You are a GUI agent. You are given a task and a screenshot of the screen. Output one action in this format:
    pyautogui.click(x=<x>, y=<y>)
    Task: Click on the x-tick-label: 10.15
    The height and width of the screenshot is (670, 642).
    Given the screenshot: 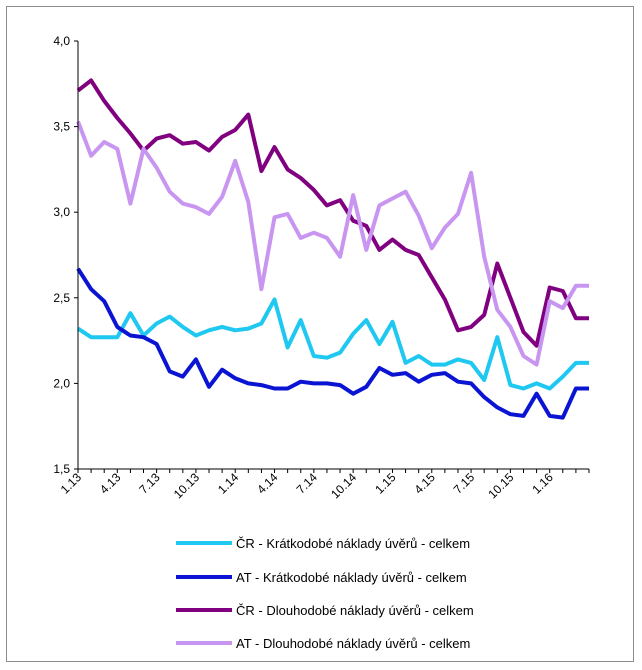 What is the action you would take?
    pyautogui.click(x=500, y=485)
    